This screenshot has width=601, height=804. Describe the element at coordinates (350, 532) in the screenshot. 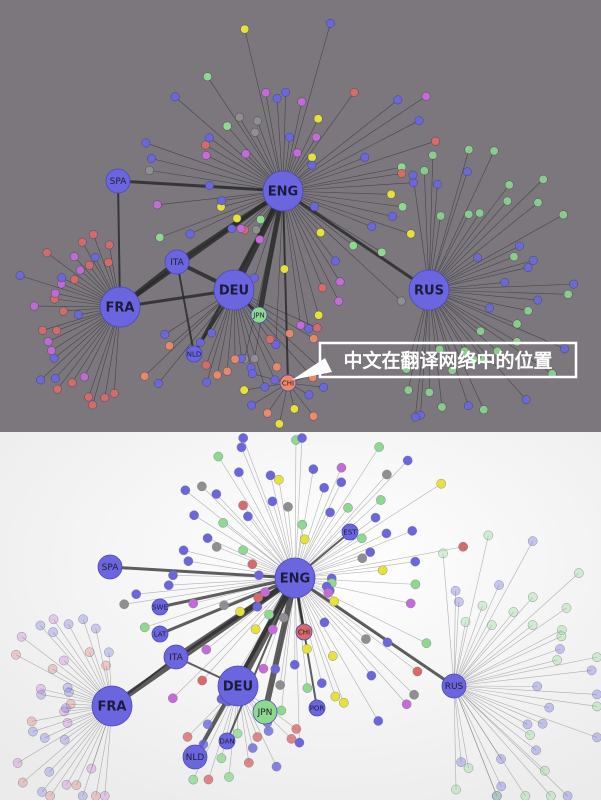

I see `node-est: EST` at that location.